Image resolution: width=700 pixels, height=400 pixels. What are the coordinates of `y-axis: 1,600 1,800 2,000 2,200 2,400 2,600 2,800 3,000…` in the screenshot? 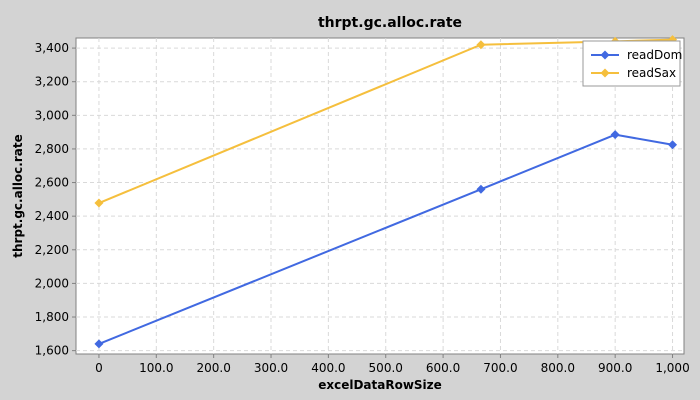 It's located at (55, 199).